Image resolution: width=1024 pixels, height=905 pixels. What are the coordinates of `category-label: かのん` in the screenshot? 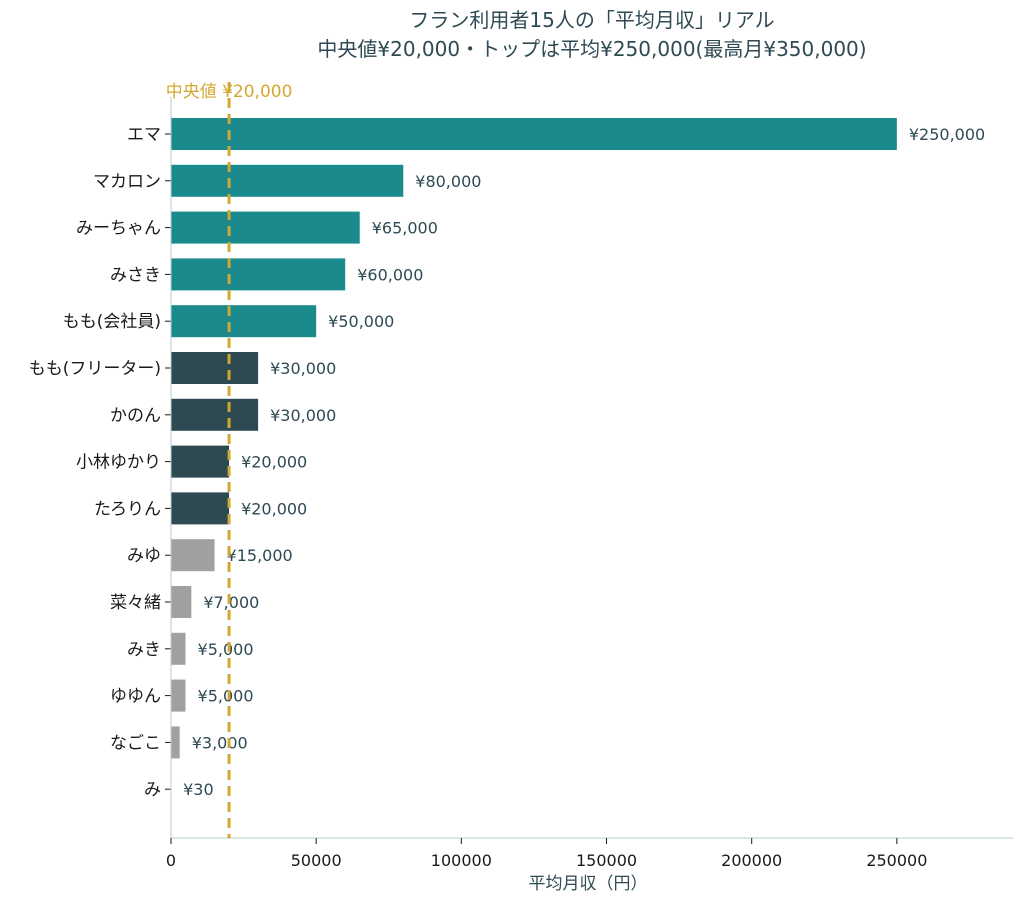 It's located at (135, 416).